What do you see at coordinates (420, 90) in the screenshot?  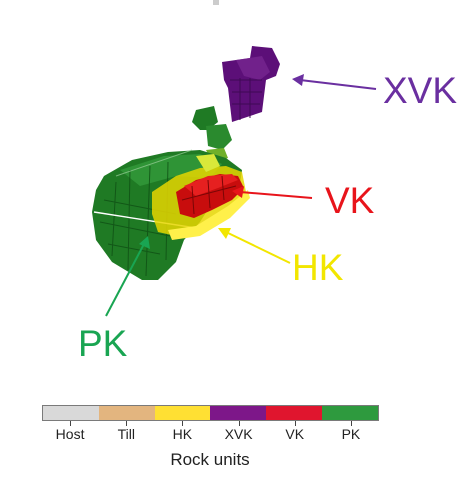 I see `label-xvk: XVK` at bounding box center [420, 90].